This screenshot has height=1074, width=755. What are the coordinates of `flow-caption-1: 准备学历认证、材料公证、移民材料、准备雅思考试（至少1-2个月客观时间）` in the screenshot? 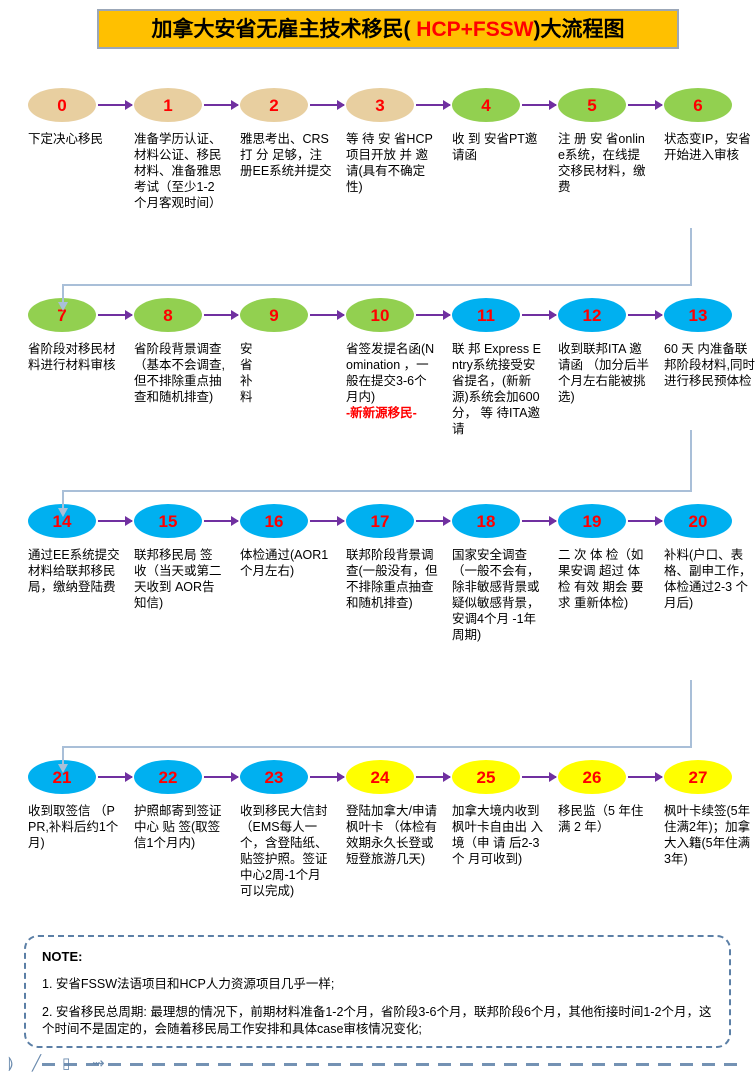 It's located at (180, 171).